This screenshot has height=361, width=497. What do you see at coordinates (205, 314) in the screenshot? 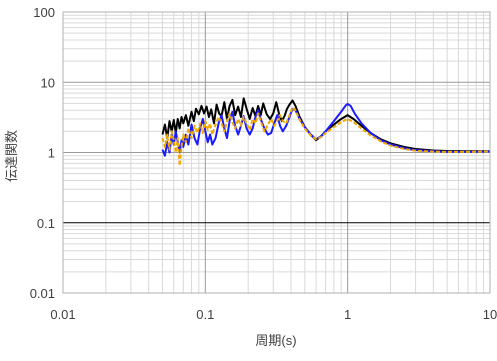
I see `x-tick-label: 0.1` at bounding box center [205, 314].